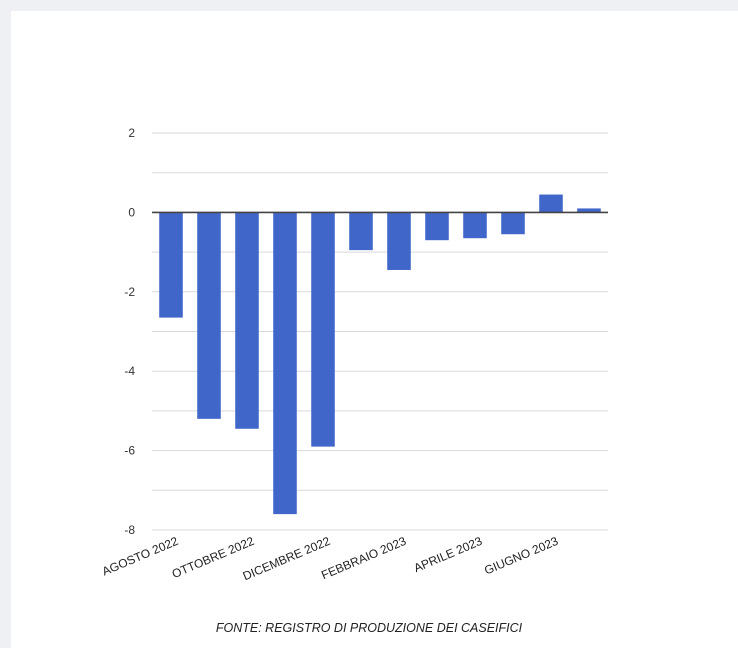  Describe the element at coordinates (131, 133) in the screenshot. I see `y-tick-label: 2` at that location.